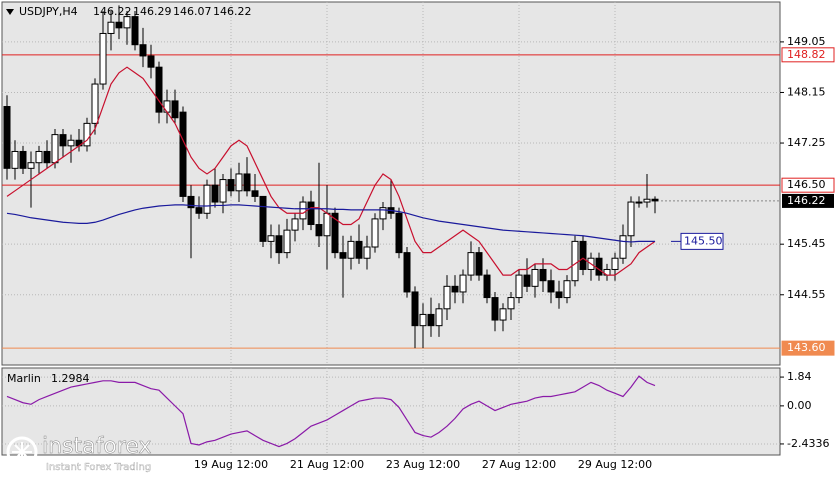  I want to click on x-tick-label: 19 Aug 12:00, so click(231, 464).